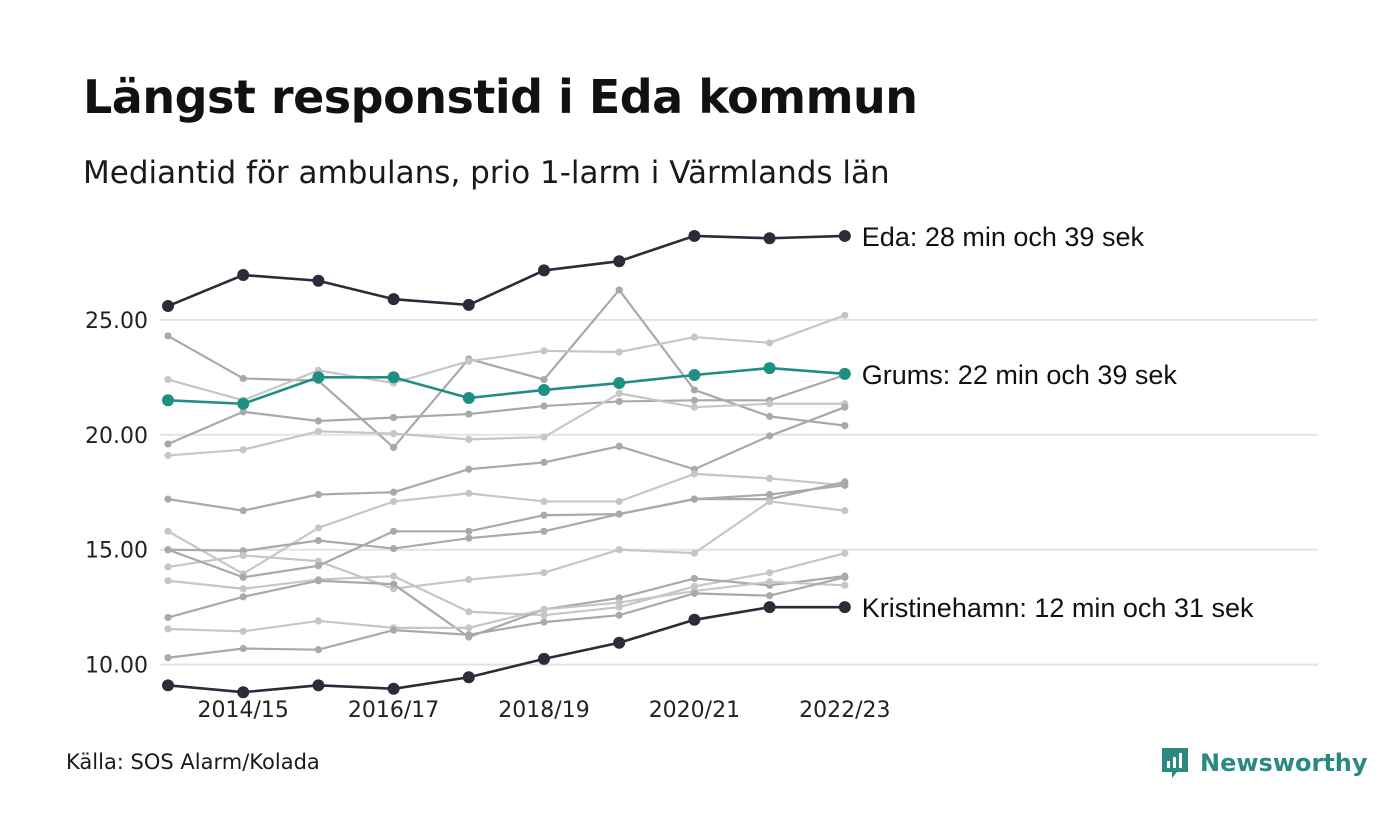  Describe the element at coordinates (116, 666) in the screenshot. I see `y-tick-label: 10.00` at that location.